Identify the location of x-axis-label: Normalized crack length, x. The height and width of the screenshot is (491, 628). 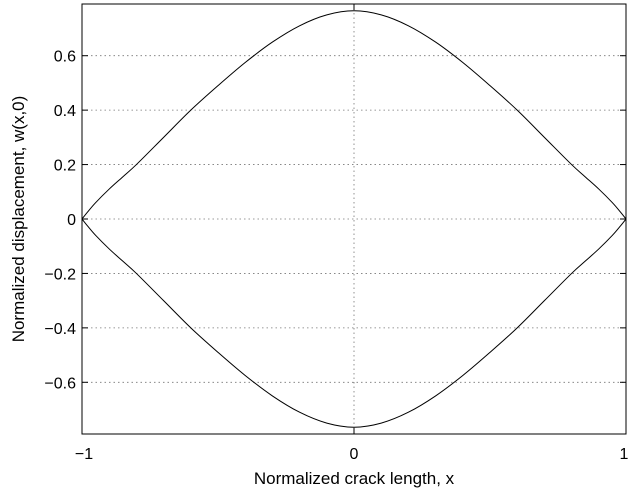
(354, 478).